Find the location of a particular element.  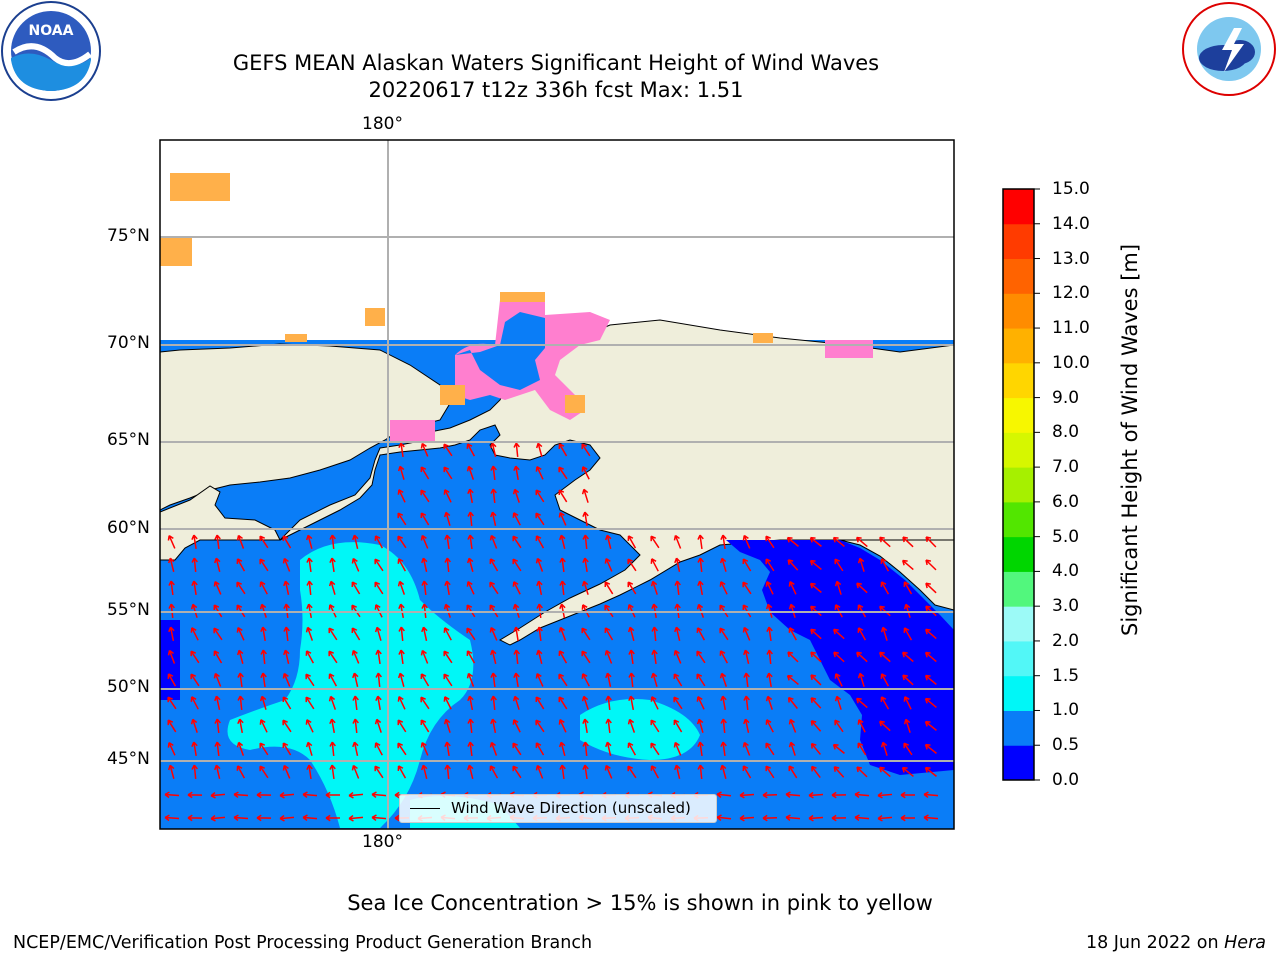

colorbar-tick-label: 0.5 is located at coordinates (1066, 745).